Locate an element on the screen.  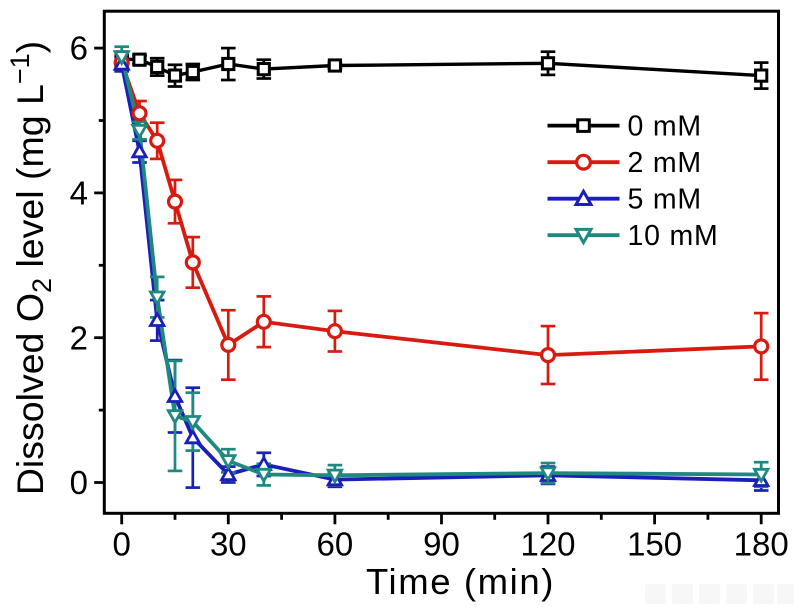
svg-text: 2 mM is located at coordinates (665, 163).